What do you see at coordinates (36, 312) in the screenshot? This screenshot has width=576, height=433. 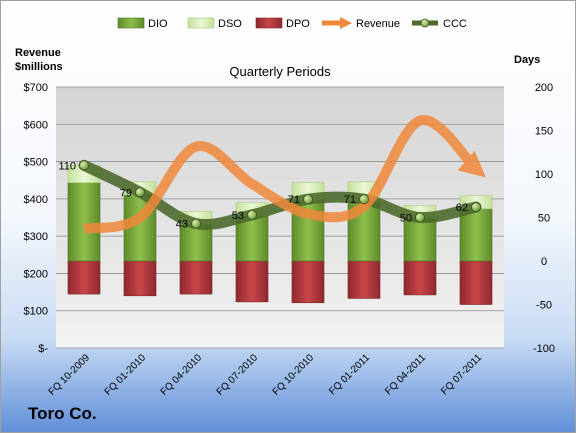 I see `left-tick-label: $100` at bounding box center [36, 312].